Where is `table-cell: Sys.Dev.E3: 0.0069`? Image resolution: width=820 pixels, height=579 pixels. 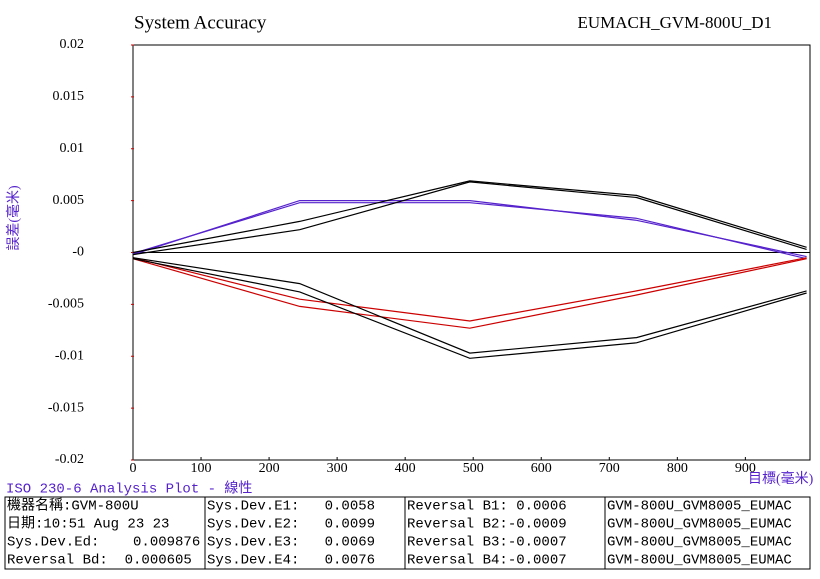
table-cell: Sys.Dev.E3: 0.0069 is located at coordinates (291, 543).